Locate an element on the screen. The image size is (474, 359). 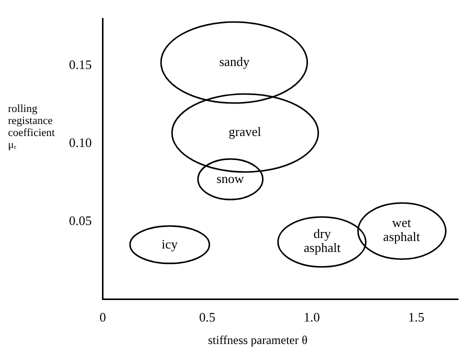
x-tick-label: 1.5 is located at coordinates (416, 317).